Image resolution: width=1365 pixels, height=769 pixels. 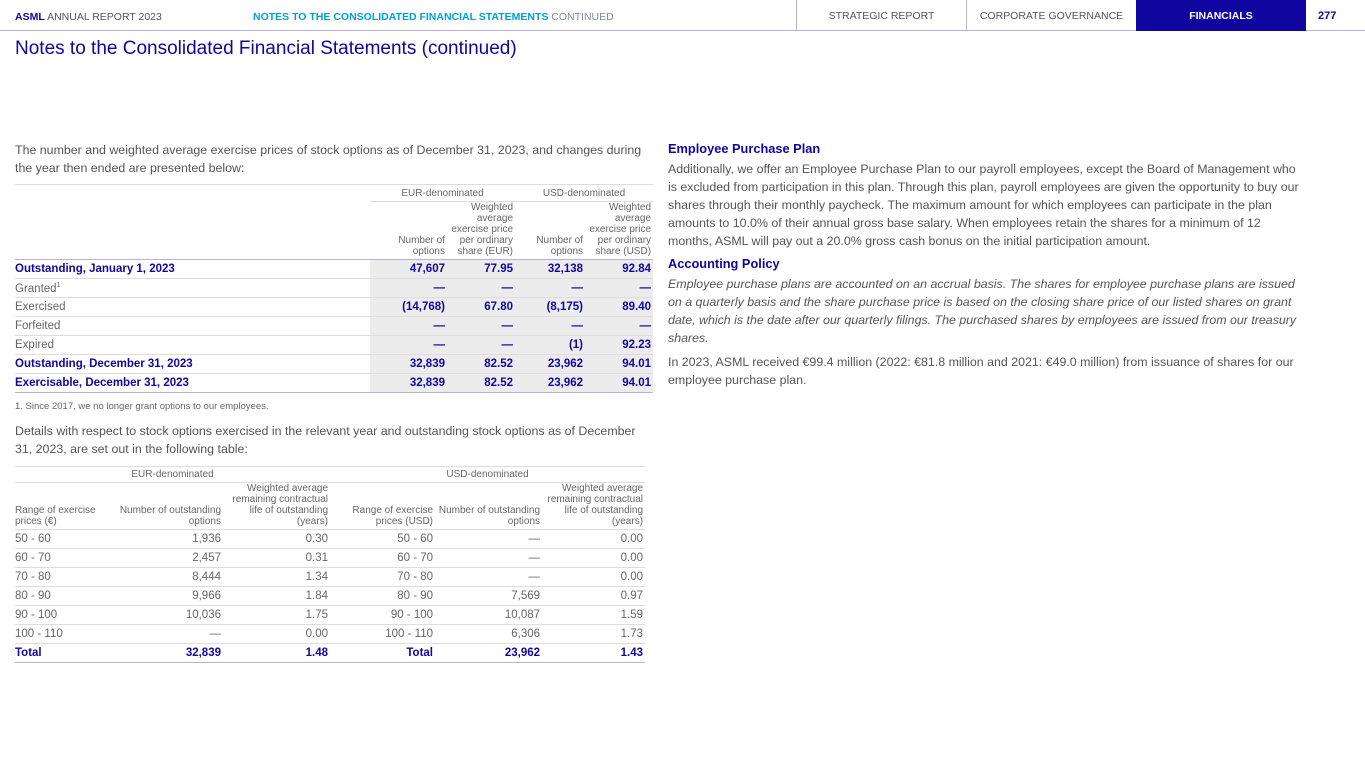 What do you see at coordinates (619, 307) in the screenshot?
I see `cell-value: 89.40` at bounding box center [619, 307].